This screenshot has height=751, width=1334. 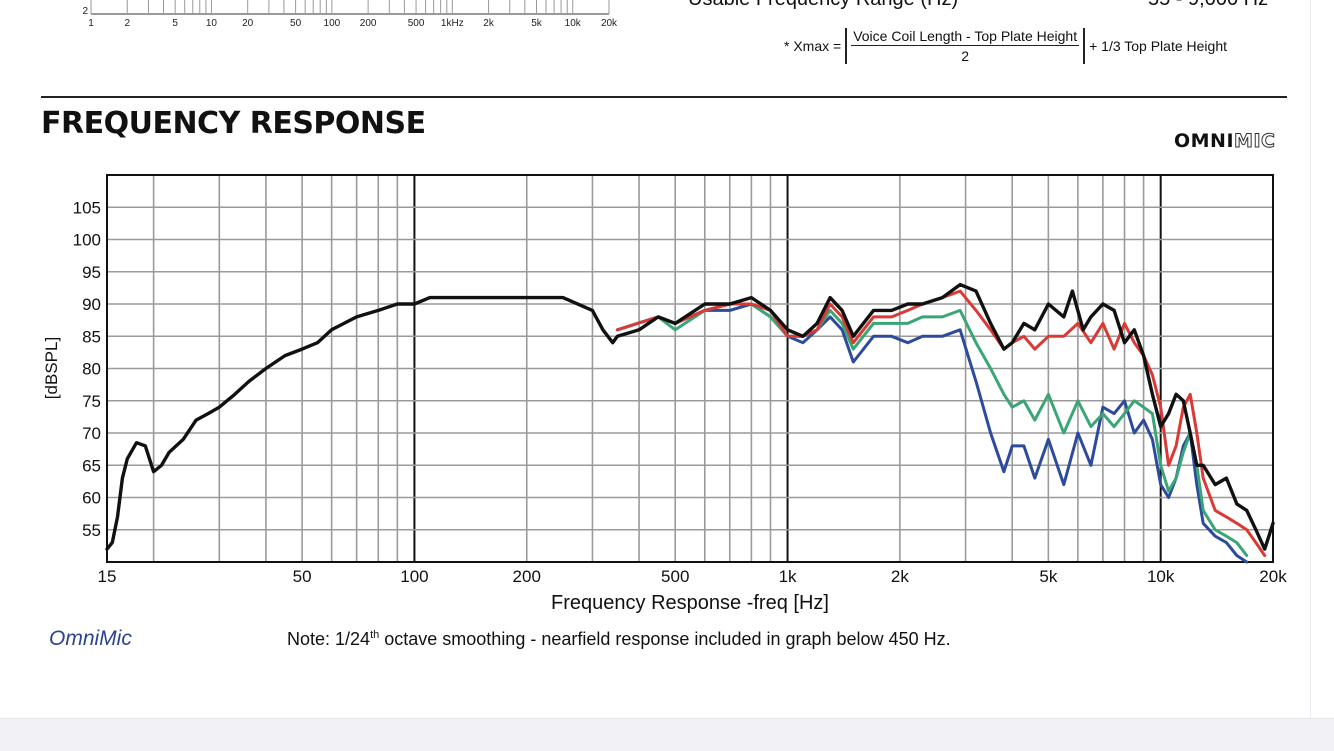 What do you see at coordinates (91, 304) in the screenshot?
I see `y-tick-label: 90` at bounding box center [91, 304].